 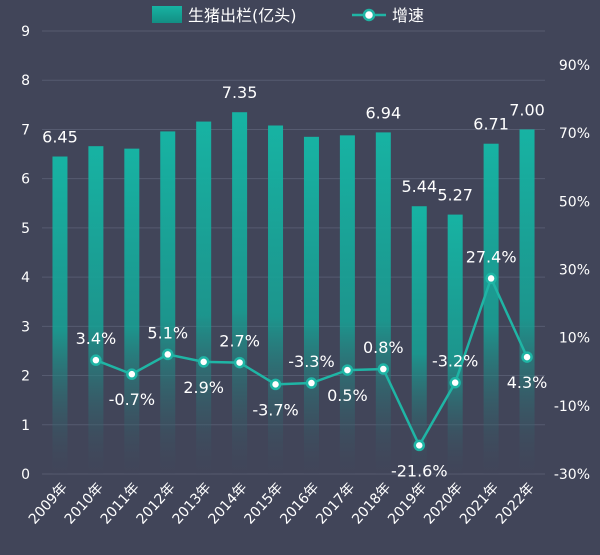 I want to click on bar-2022年, so click(x=527, y=301).